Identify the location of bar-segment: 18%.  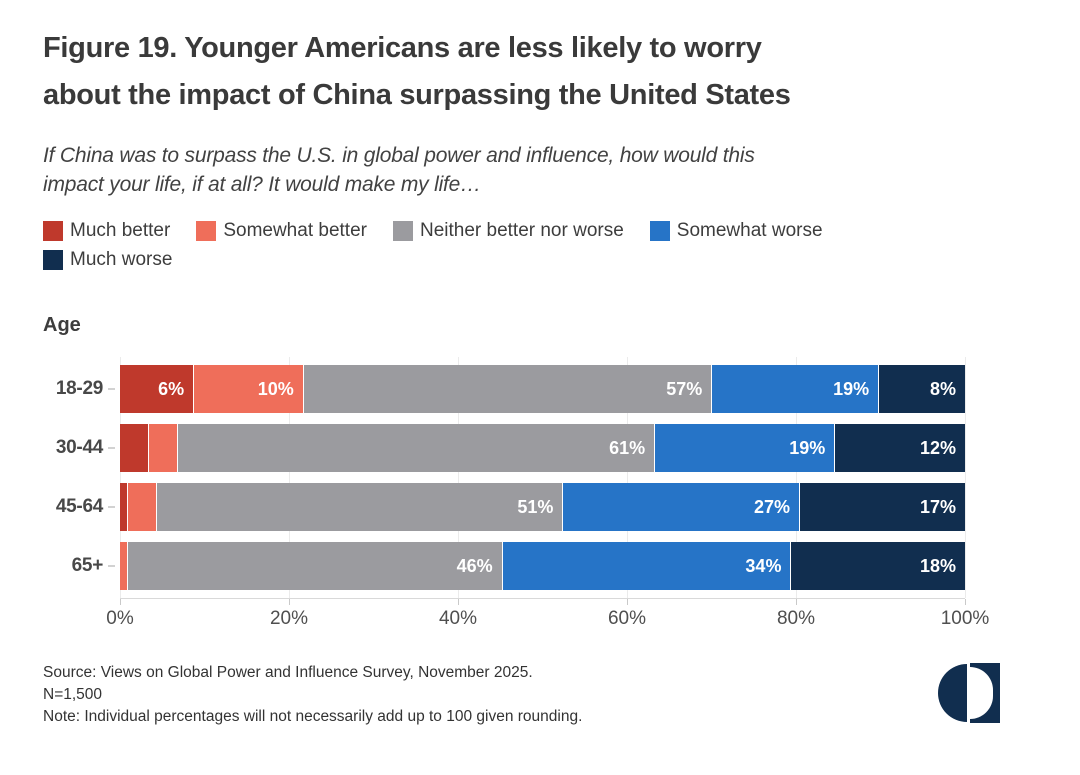
(878, 566).